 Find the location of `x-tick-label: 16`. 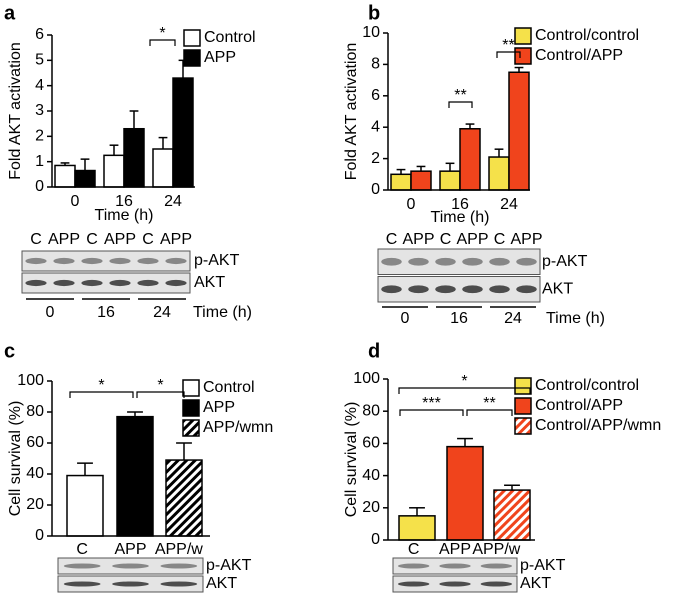

x-tick-label: 16 is located at coordinates (124, 201).